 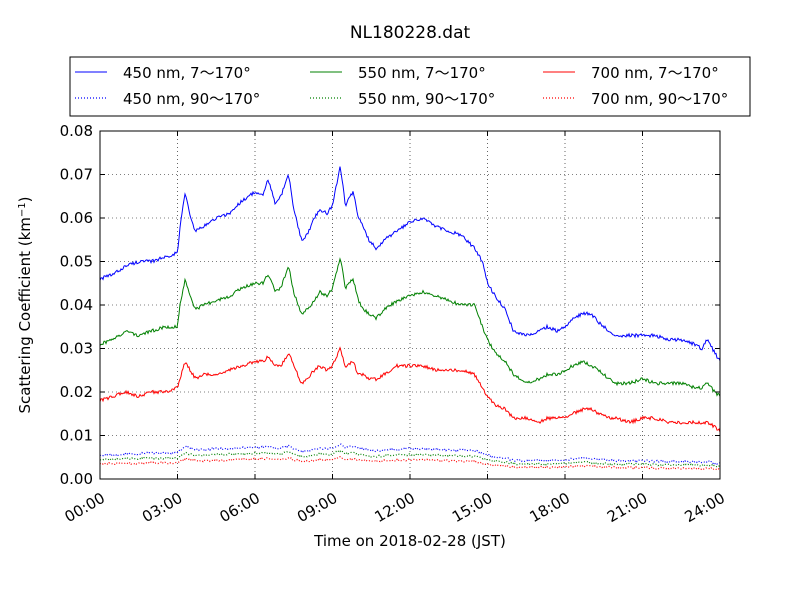 What do you see at coordinates (422, 73) in the screenshot?
I see `legend-label-1: 550 nm, 7～170°` at bounding box center [422, 73].